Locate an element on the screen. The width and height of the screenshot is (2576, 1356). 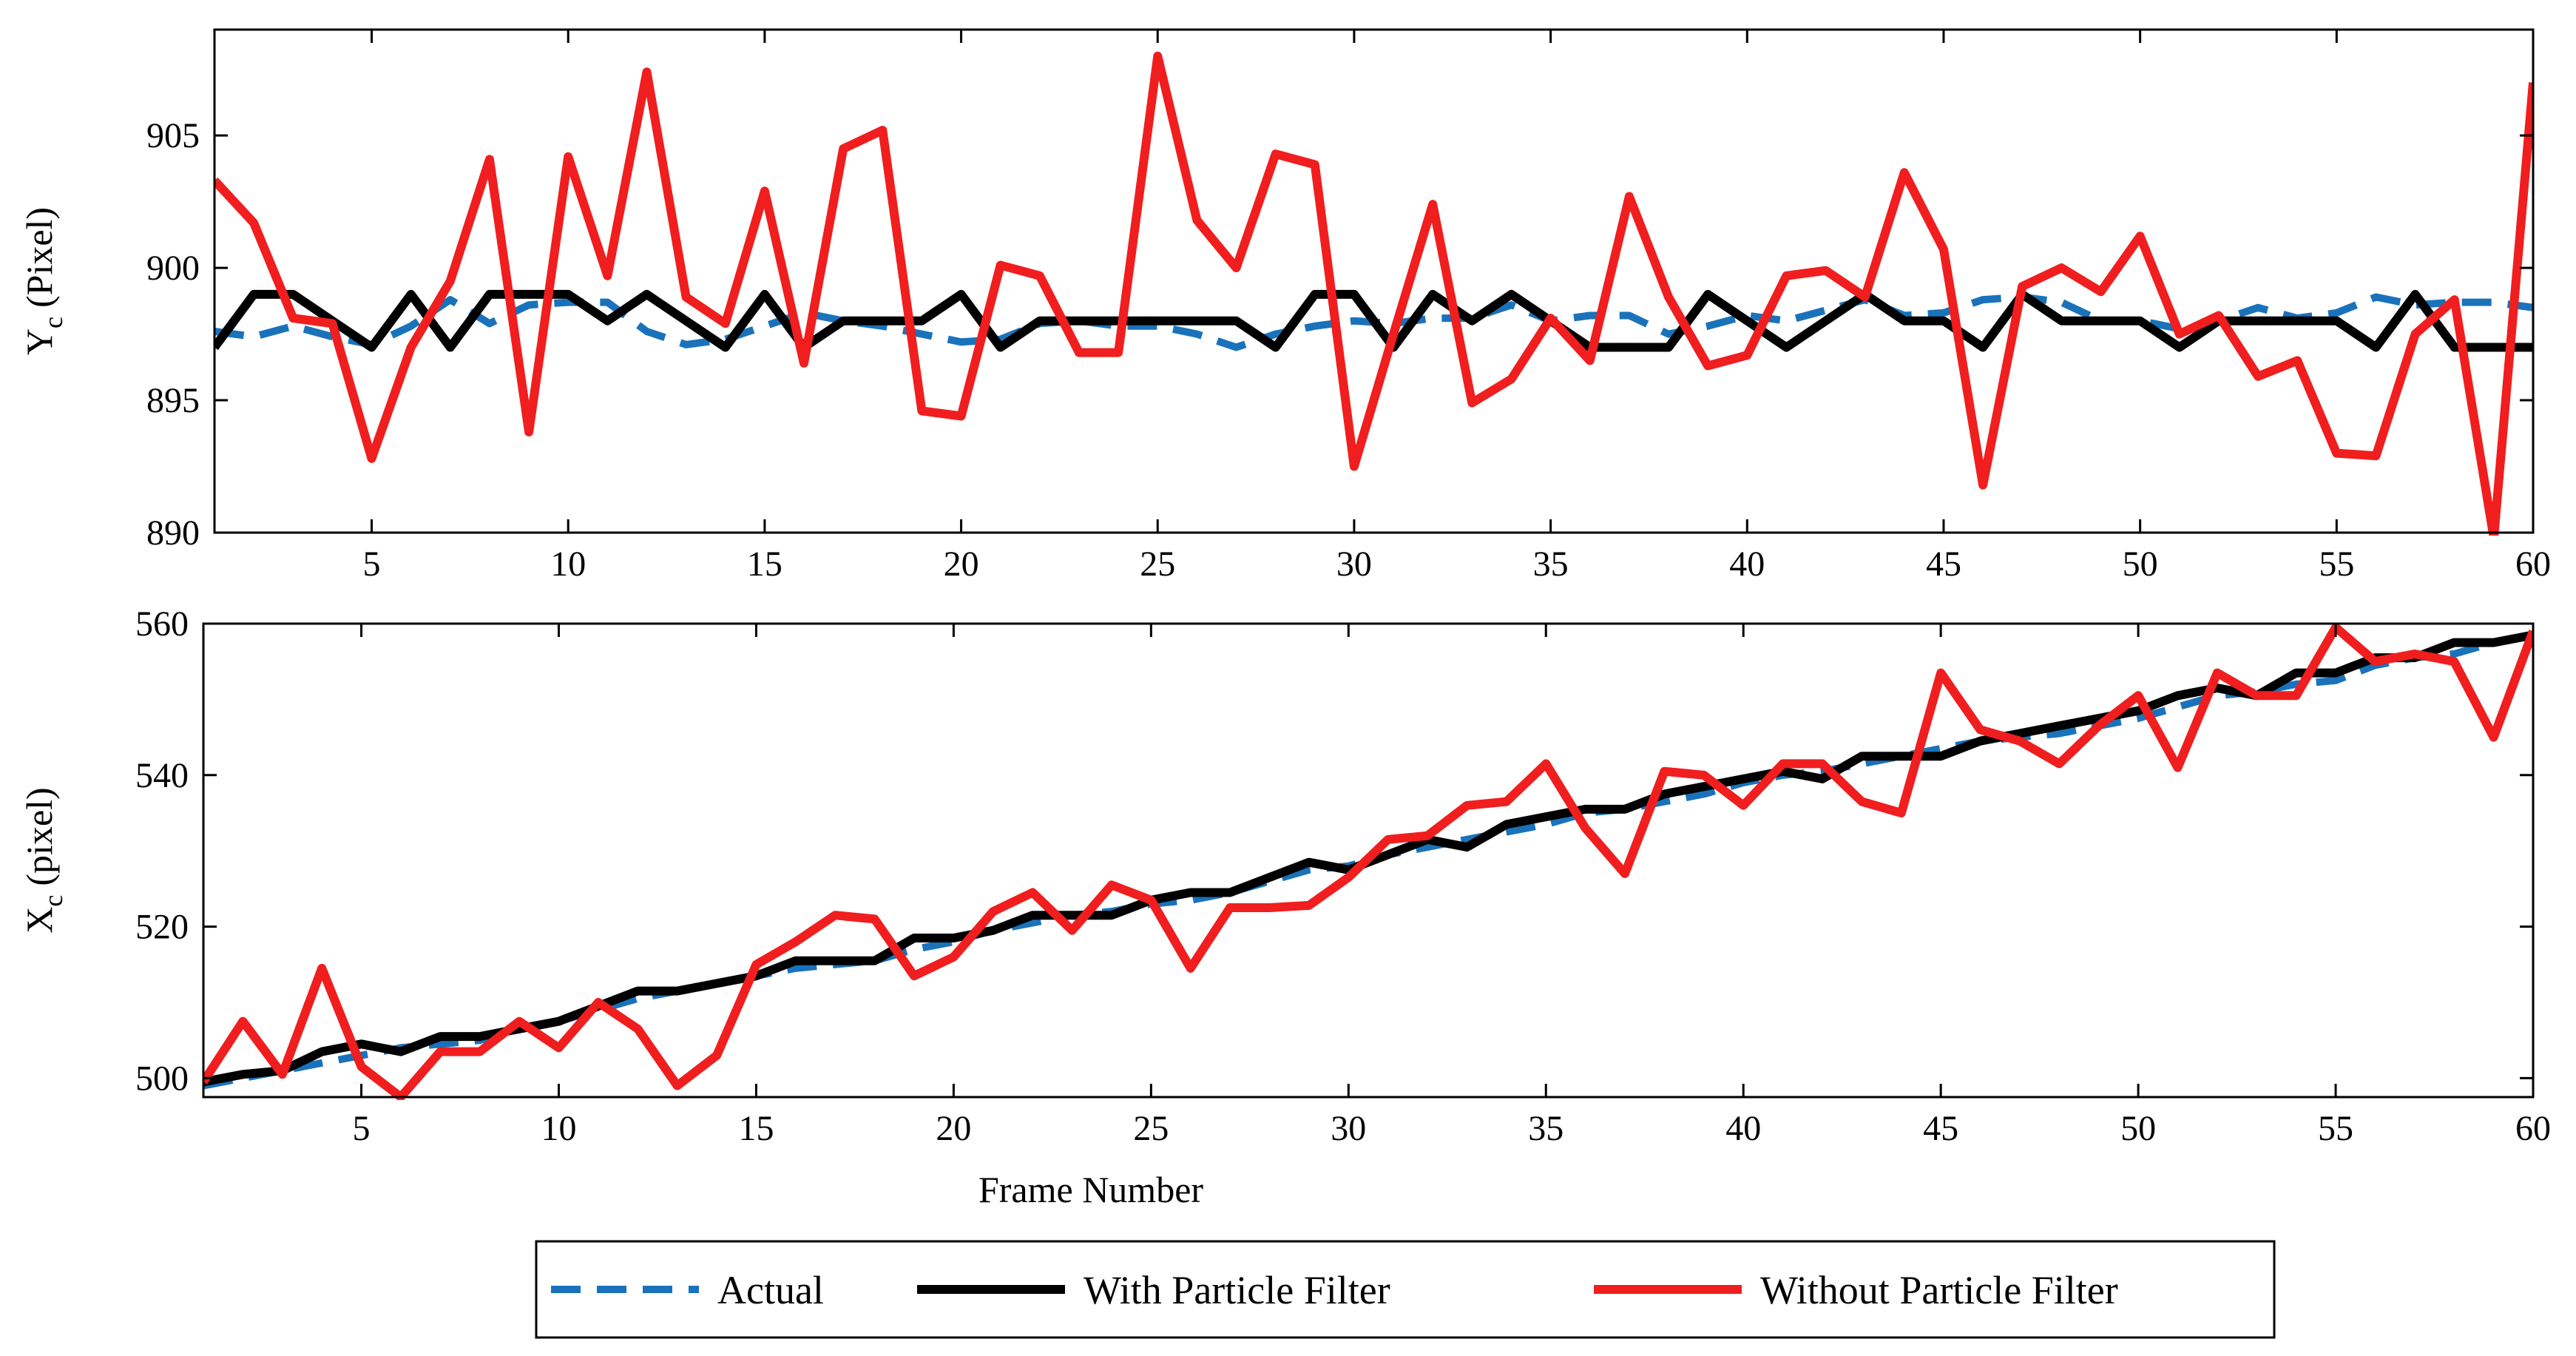
yc-y-tick-label: 900 is located at coordinates (173, 268).